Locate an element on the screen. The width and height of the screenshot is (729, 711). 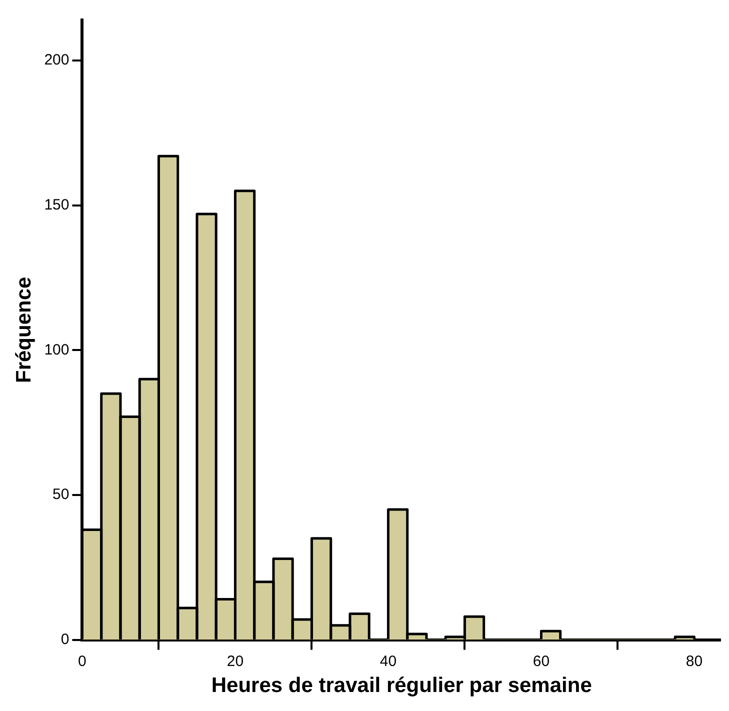
x-tick-label: 60 is located at coordinates (541, 661).